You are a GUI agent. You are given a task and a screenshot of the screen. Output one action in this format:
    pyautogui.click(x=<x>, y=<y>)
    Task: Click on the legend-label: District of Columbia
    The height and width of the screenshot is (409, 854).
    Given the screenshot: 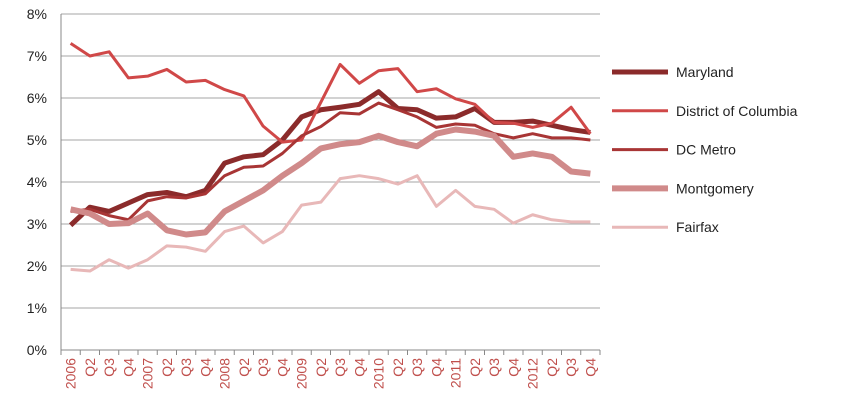 What is the action you would take?
    pyautogui.click(x=737, y=111)
    